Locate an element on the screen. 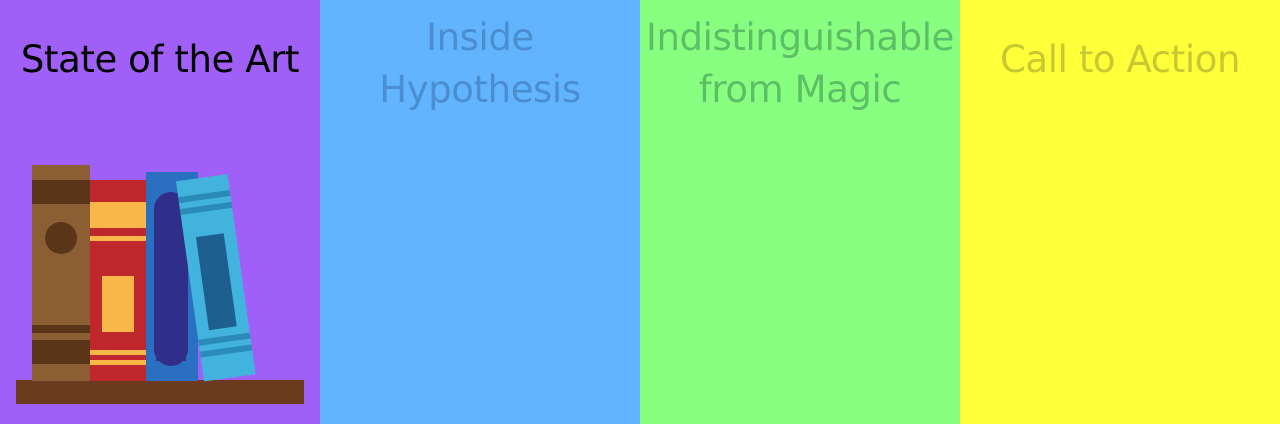  tab-title: Call to Action is located at coordinates (1119, 59).